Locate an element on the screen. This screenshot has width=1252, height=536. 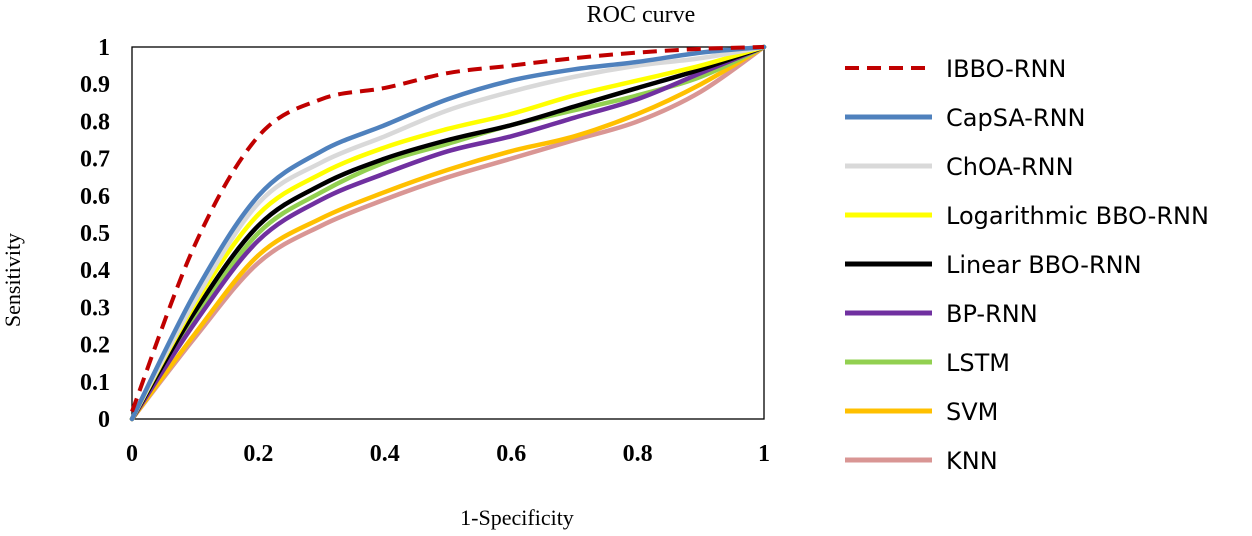
y-tick-label: 0.5 is located at coordinates (95, 234).